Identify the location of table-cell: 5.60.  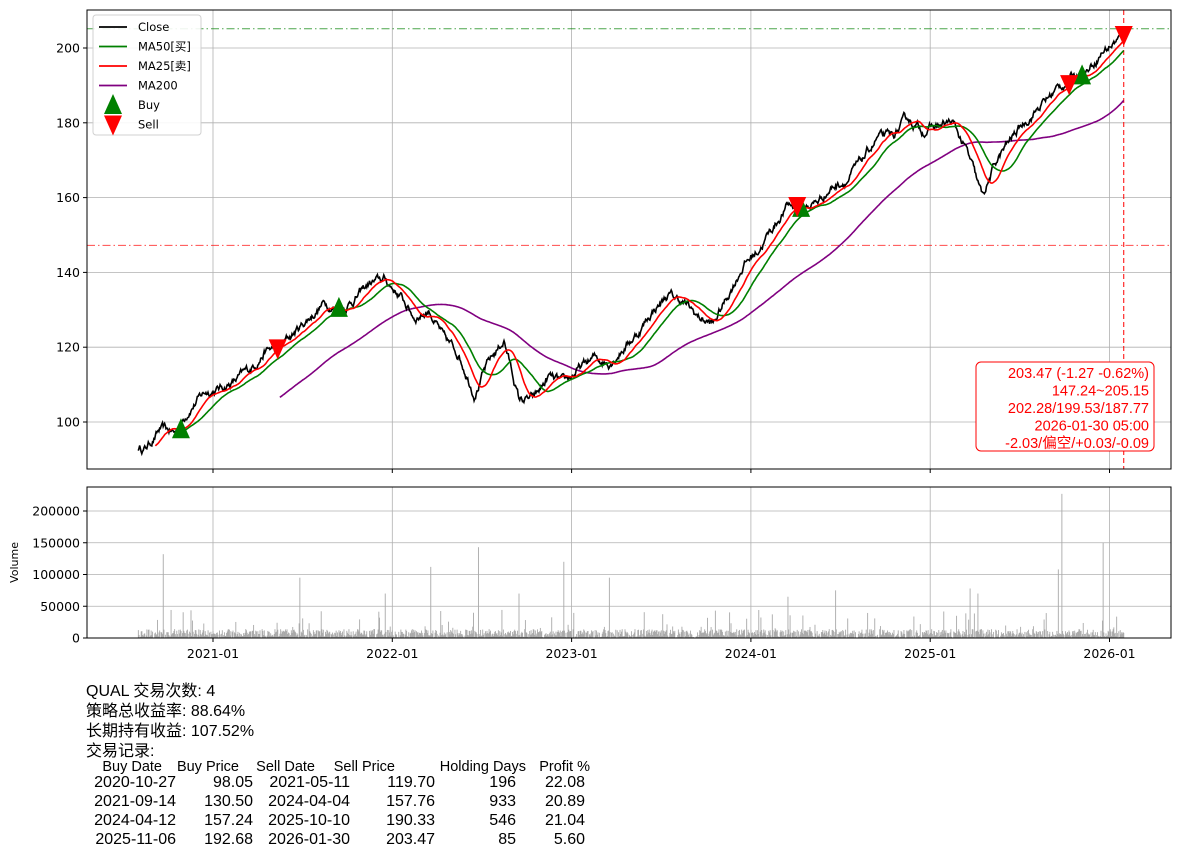
(569, 839).